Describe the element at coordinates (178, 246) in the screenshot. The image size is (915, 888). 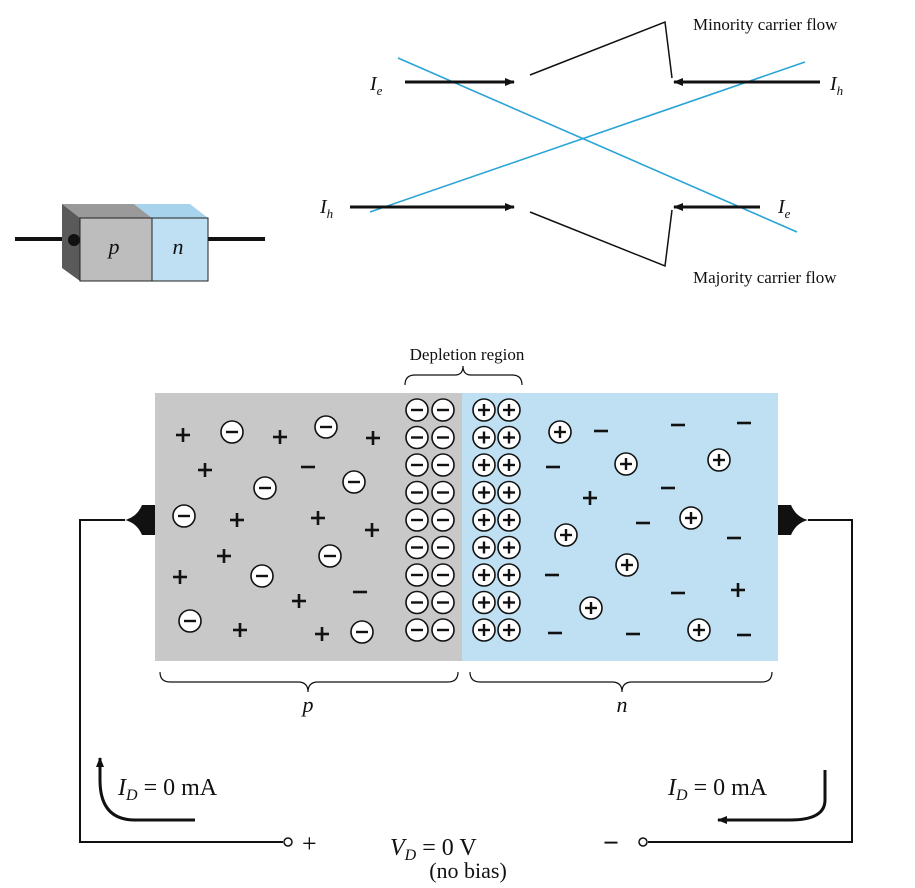
I see `block-n-label: n` at that location.